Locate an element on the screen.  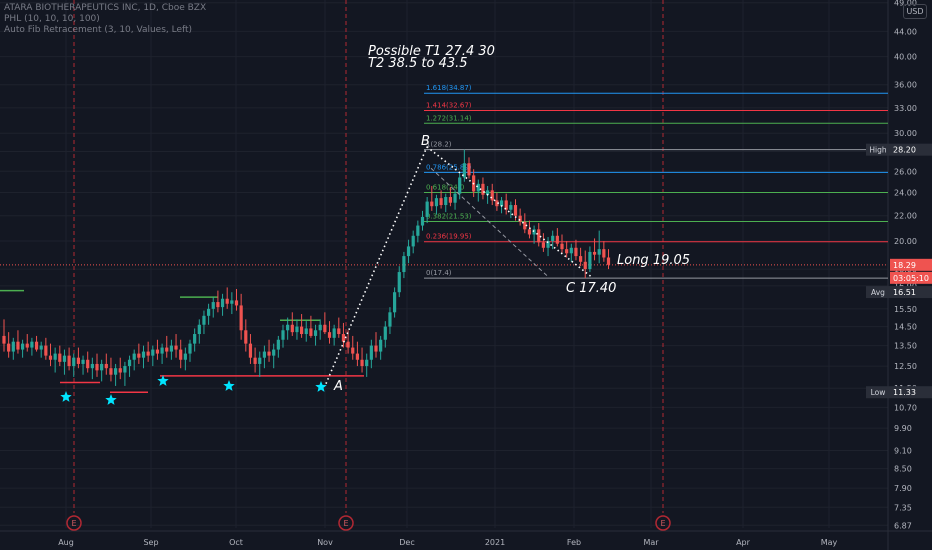
symbol-title: ATARA BIOTHERAPEUTICS INC, 1D, Cboe BZX is located at coordinates (105, 8).